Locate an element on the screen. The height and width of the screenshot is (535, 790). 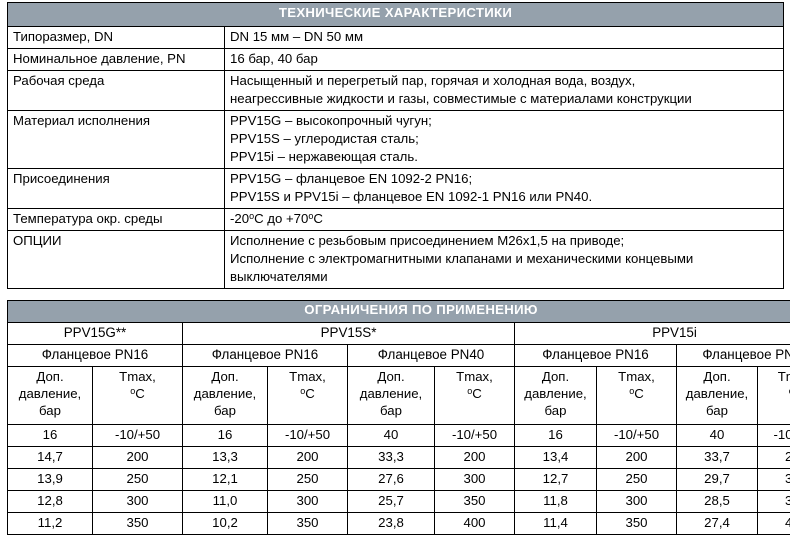
limits-group-cell: PPV15S* is located at coordinates (349, 334).